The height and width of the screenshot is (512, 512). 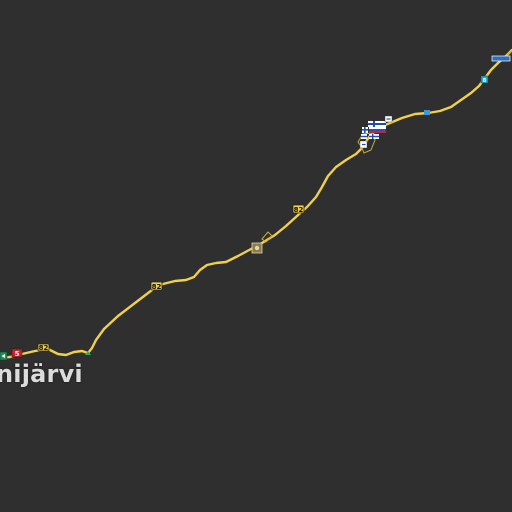 I want to click on city-name-label: nijärvi, so click(x=41, y=374).